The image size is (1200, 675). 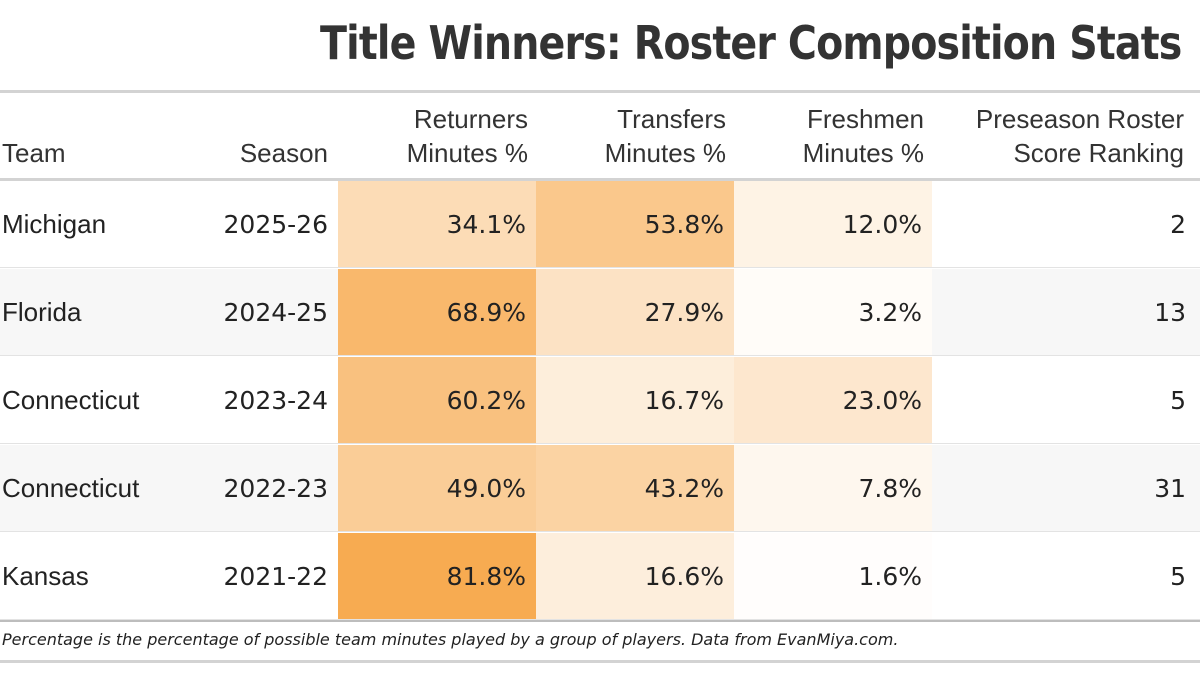 What do you see at coordinates (665, 153) in the screenshot?
I see `header-transfers-line2: Minutes %` at bounding box center [665, 153].